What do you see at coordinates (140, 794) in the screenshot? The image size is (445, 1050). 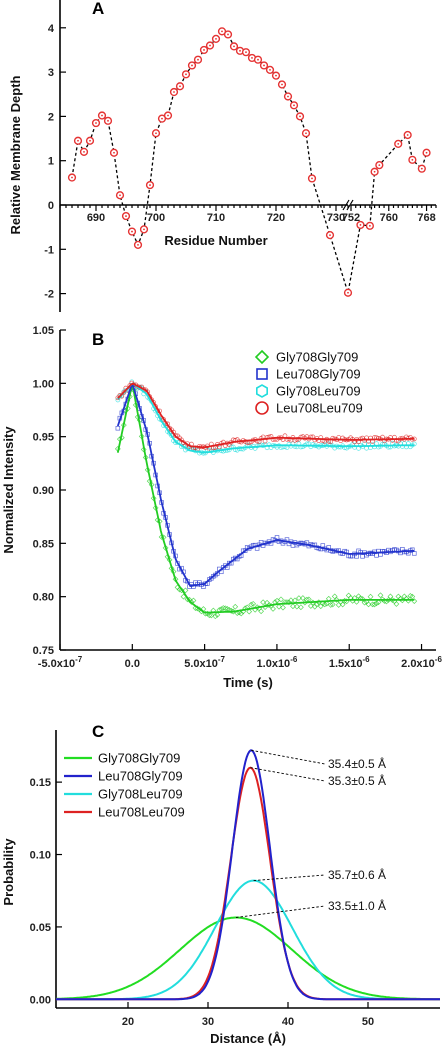 I see `panel-c-legend-label: Gly708Leu709` at bounding box center [140, 794].